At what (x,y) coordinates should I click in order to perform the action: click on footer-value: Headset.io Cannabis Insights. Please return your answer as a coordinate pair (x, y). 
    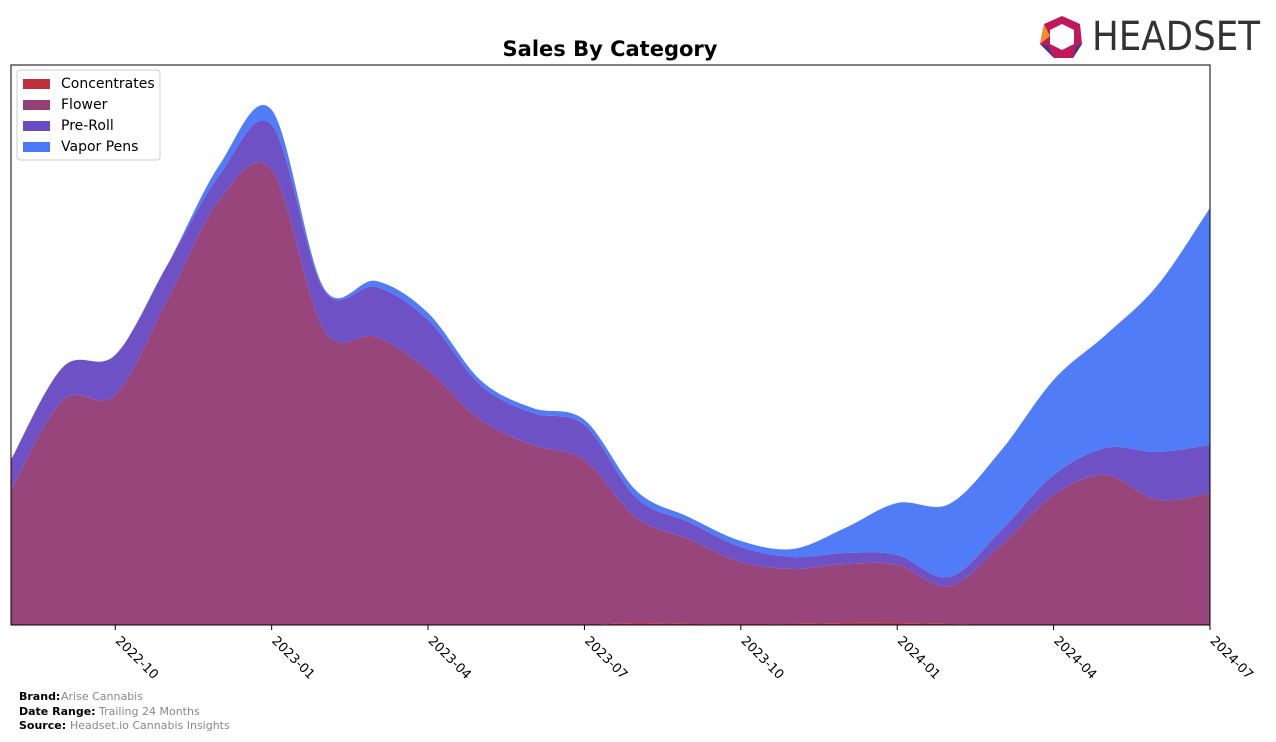
    Looking at the image, I should click on (150, 725).